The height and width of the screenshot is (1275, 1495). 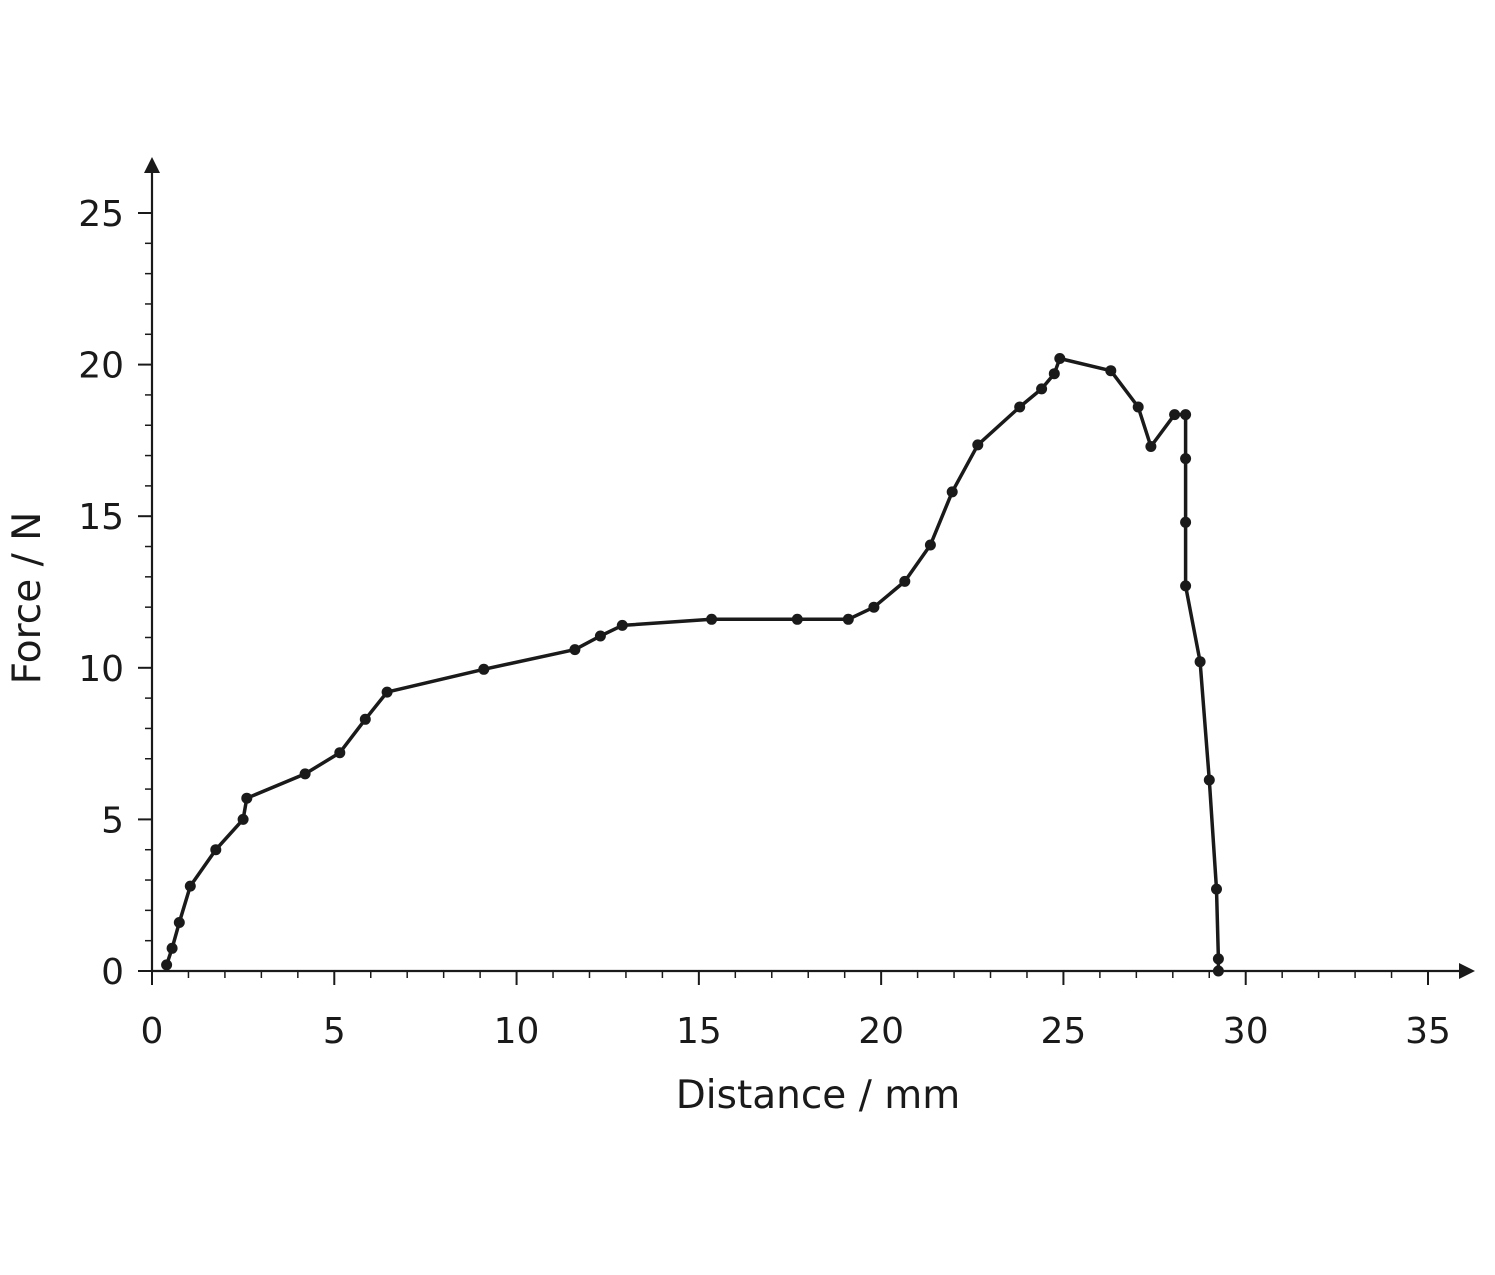 I want to click on y-tick-label: 25, so click(x=101, y=214).